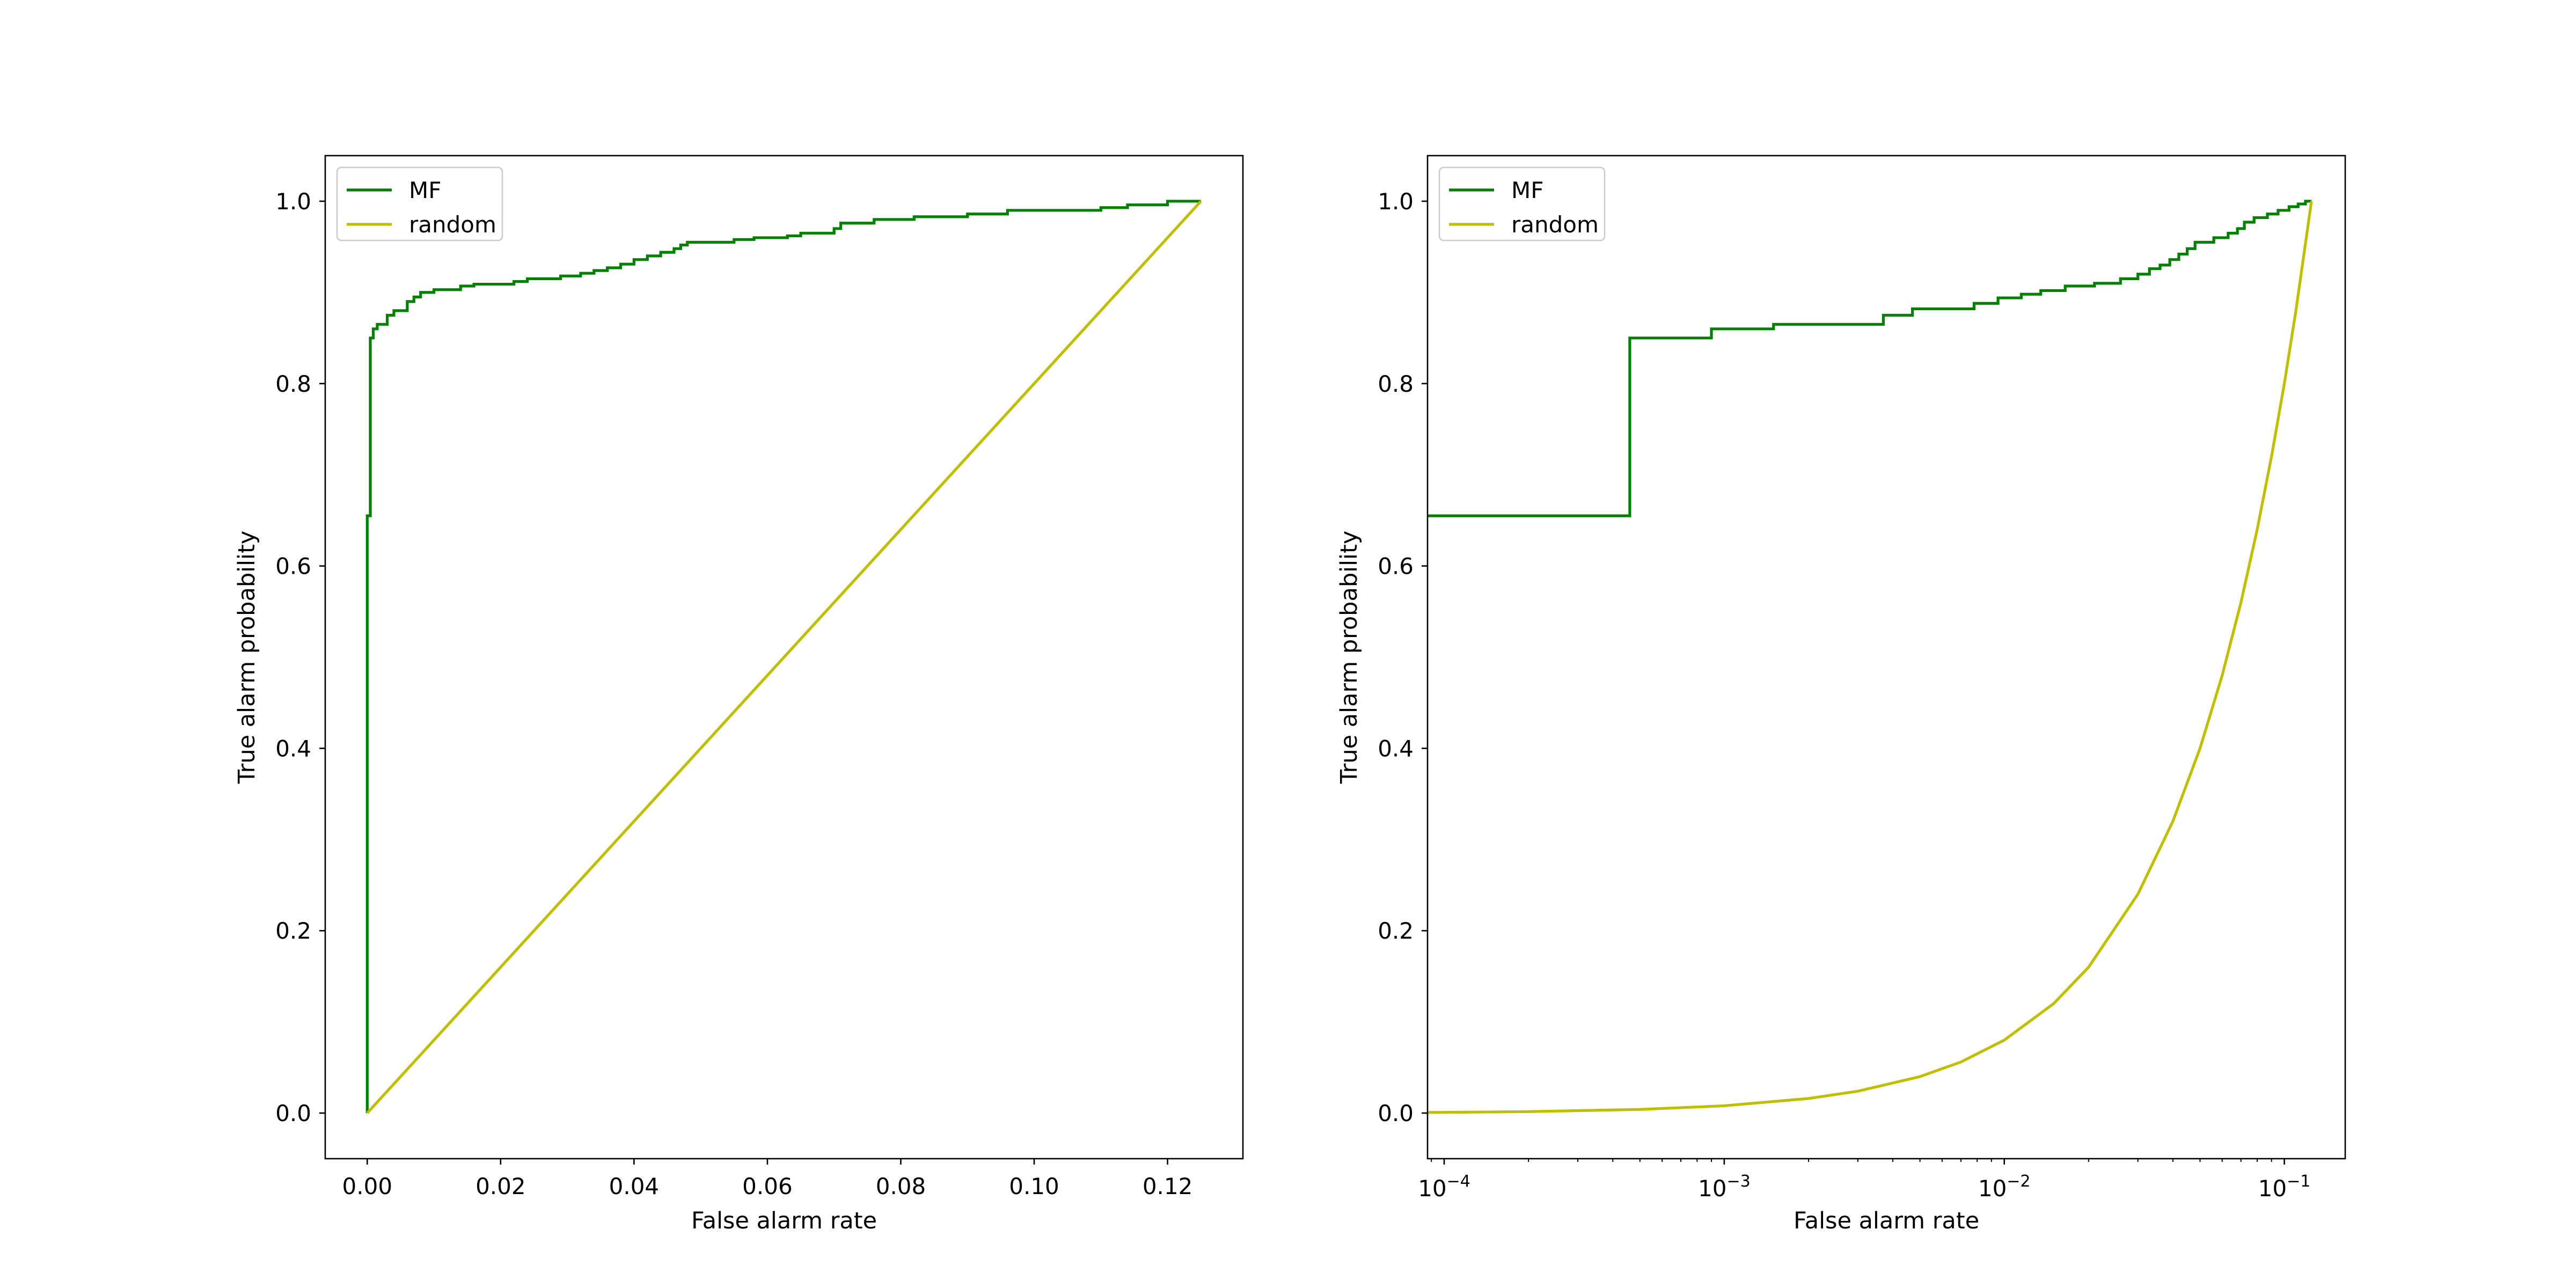 This screenshot has width=2576, height=1288. Describe the element at coordinates (901, 1186) in the screenshot. I see `x-tick-label: 0.08` at that location.